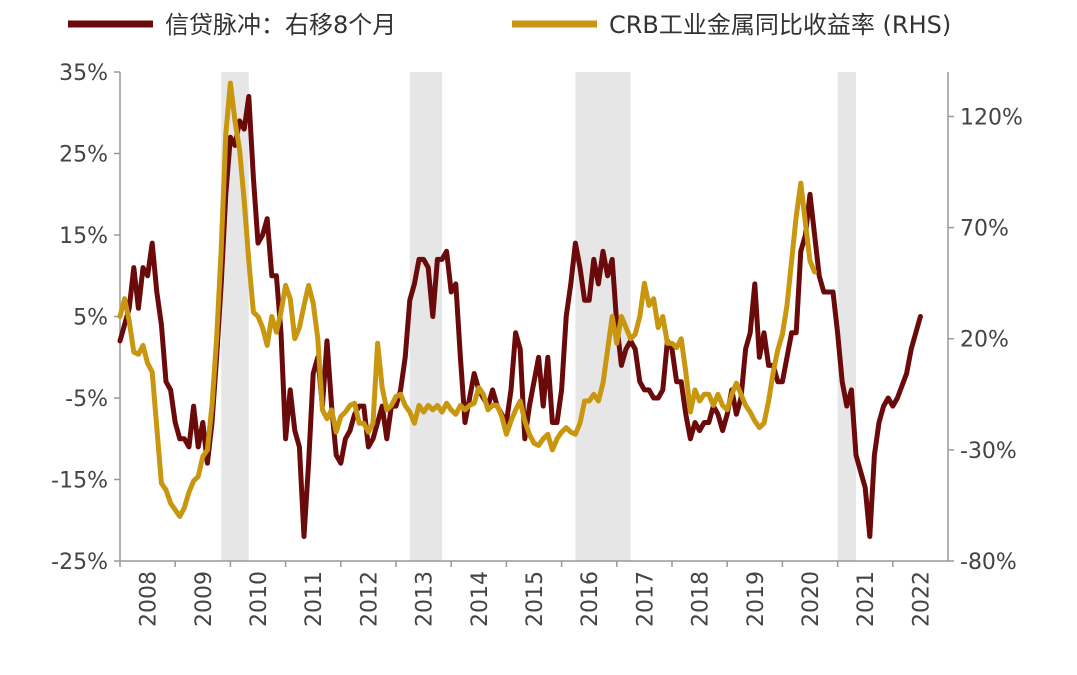 This screenshot has height=675, width=1077. What do you see at coordinates (590, 599) in the screenshot?
I see `x-axis-tick-label: 2016` at bounding box center [590, 599].